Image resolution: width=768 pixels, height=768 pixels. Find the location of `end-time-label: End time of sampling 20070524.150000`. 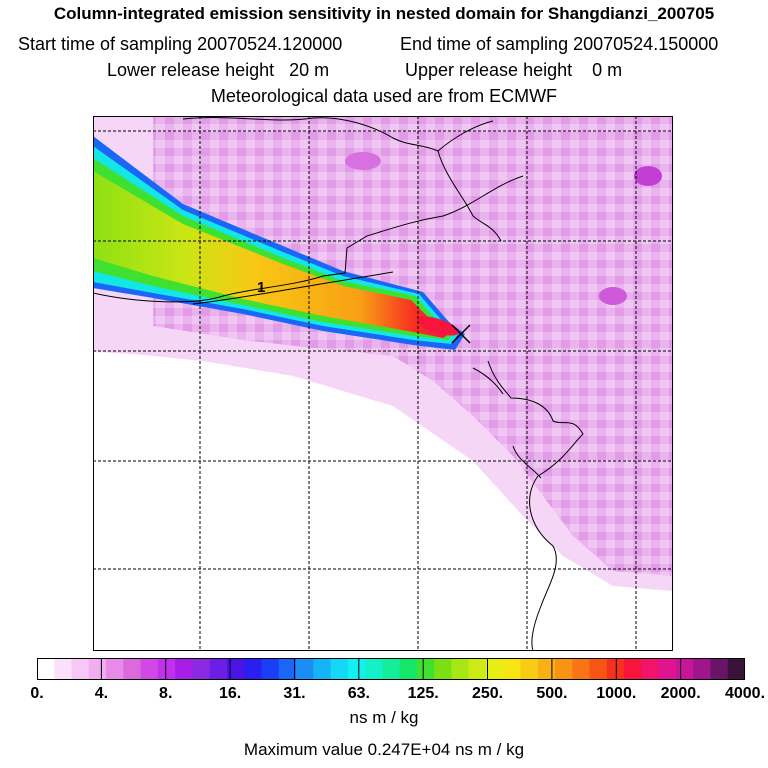

end-time-label: End time of sampling 20070524.150000 is located at coordinates (559, 44).